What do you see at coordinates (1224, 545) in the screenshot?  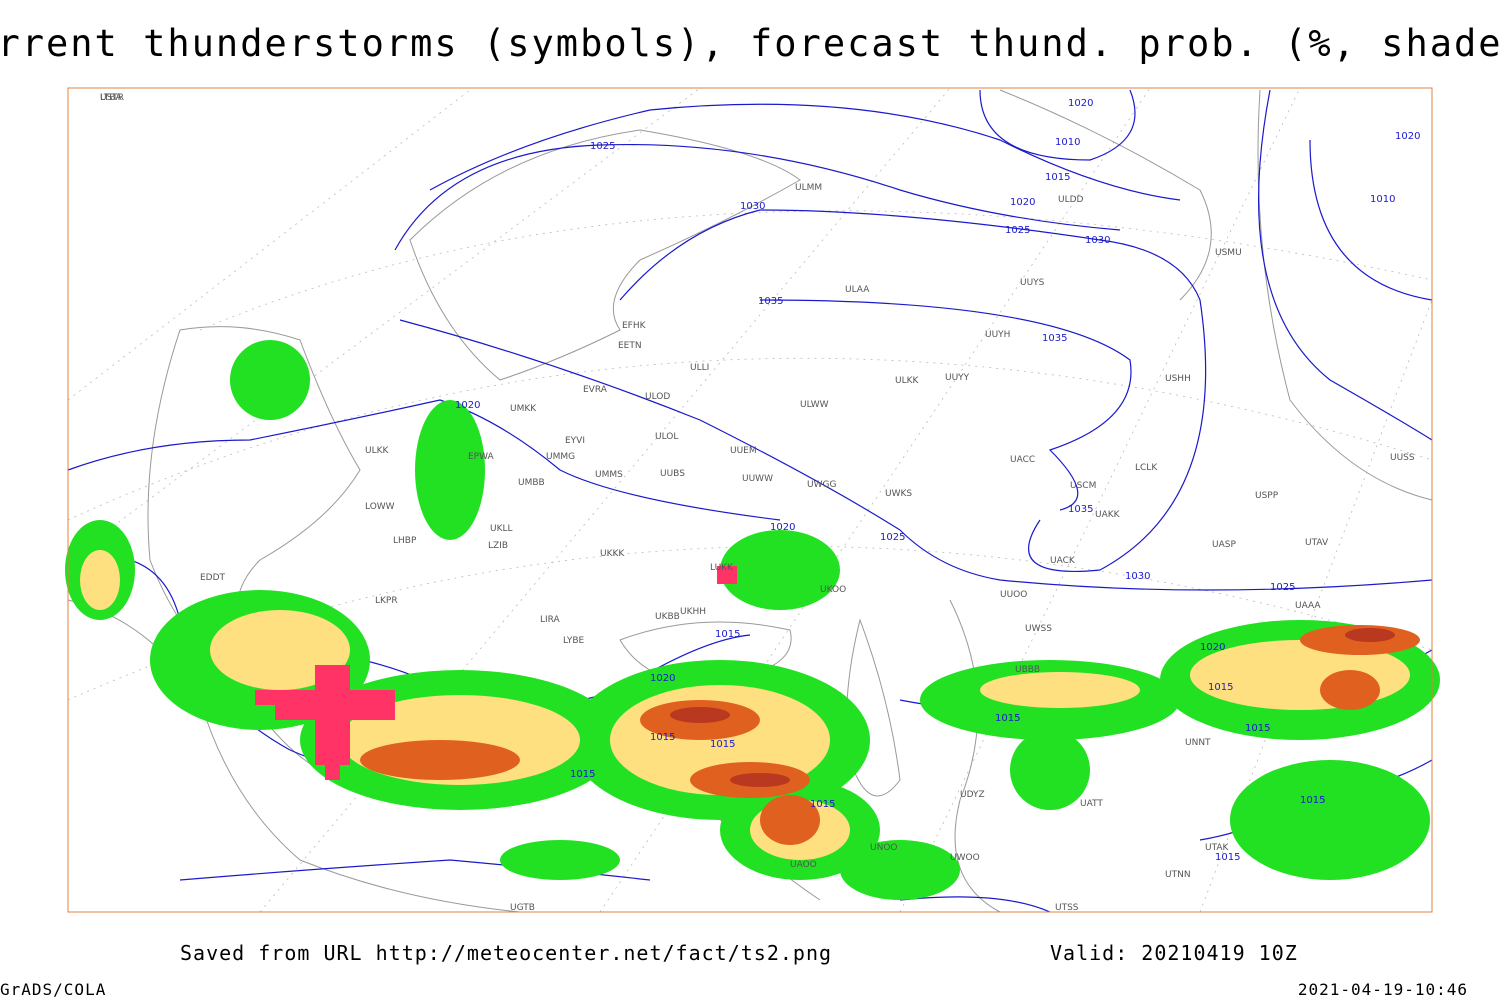 I see `station-code: UASP` at bounding box center [1224, 545].